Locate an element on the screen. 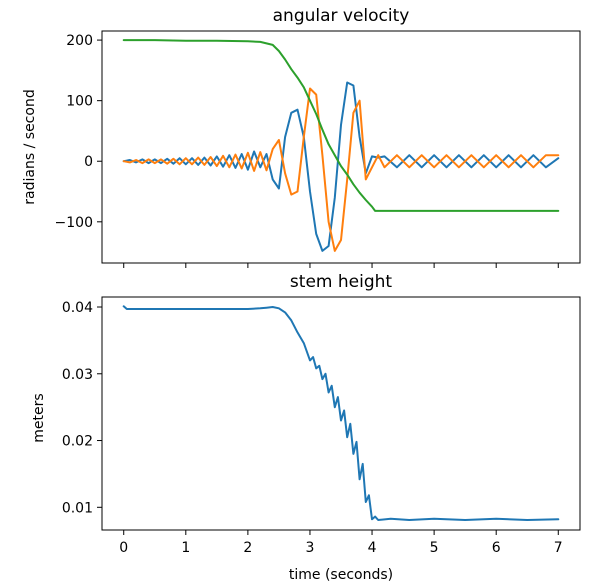 This screenshot has height=582, width=600. angular-velocity-ylabel: radians / second is located at coordinates (30, 146).